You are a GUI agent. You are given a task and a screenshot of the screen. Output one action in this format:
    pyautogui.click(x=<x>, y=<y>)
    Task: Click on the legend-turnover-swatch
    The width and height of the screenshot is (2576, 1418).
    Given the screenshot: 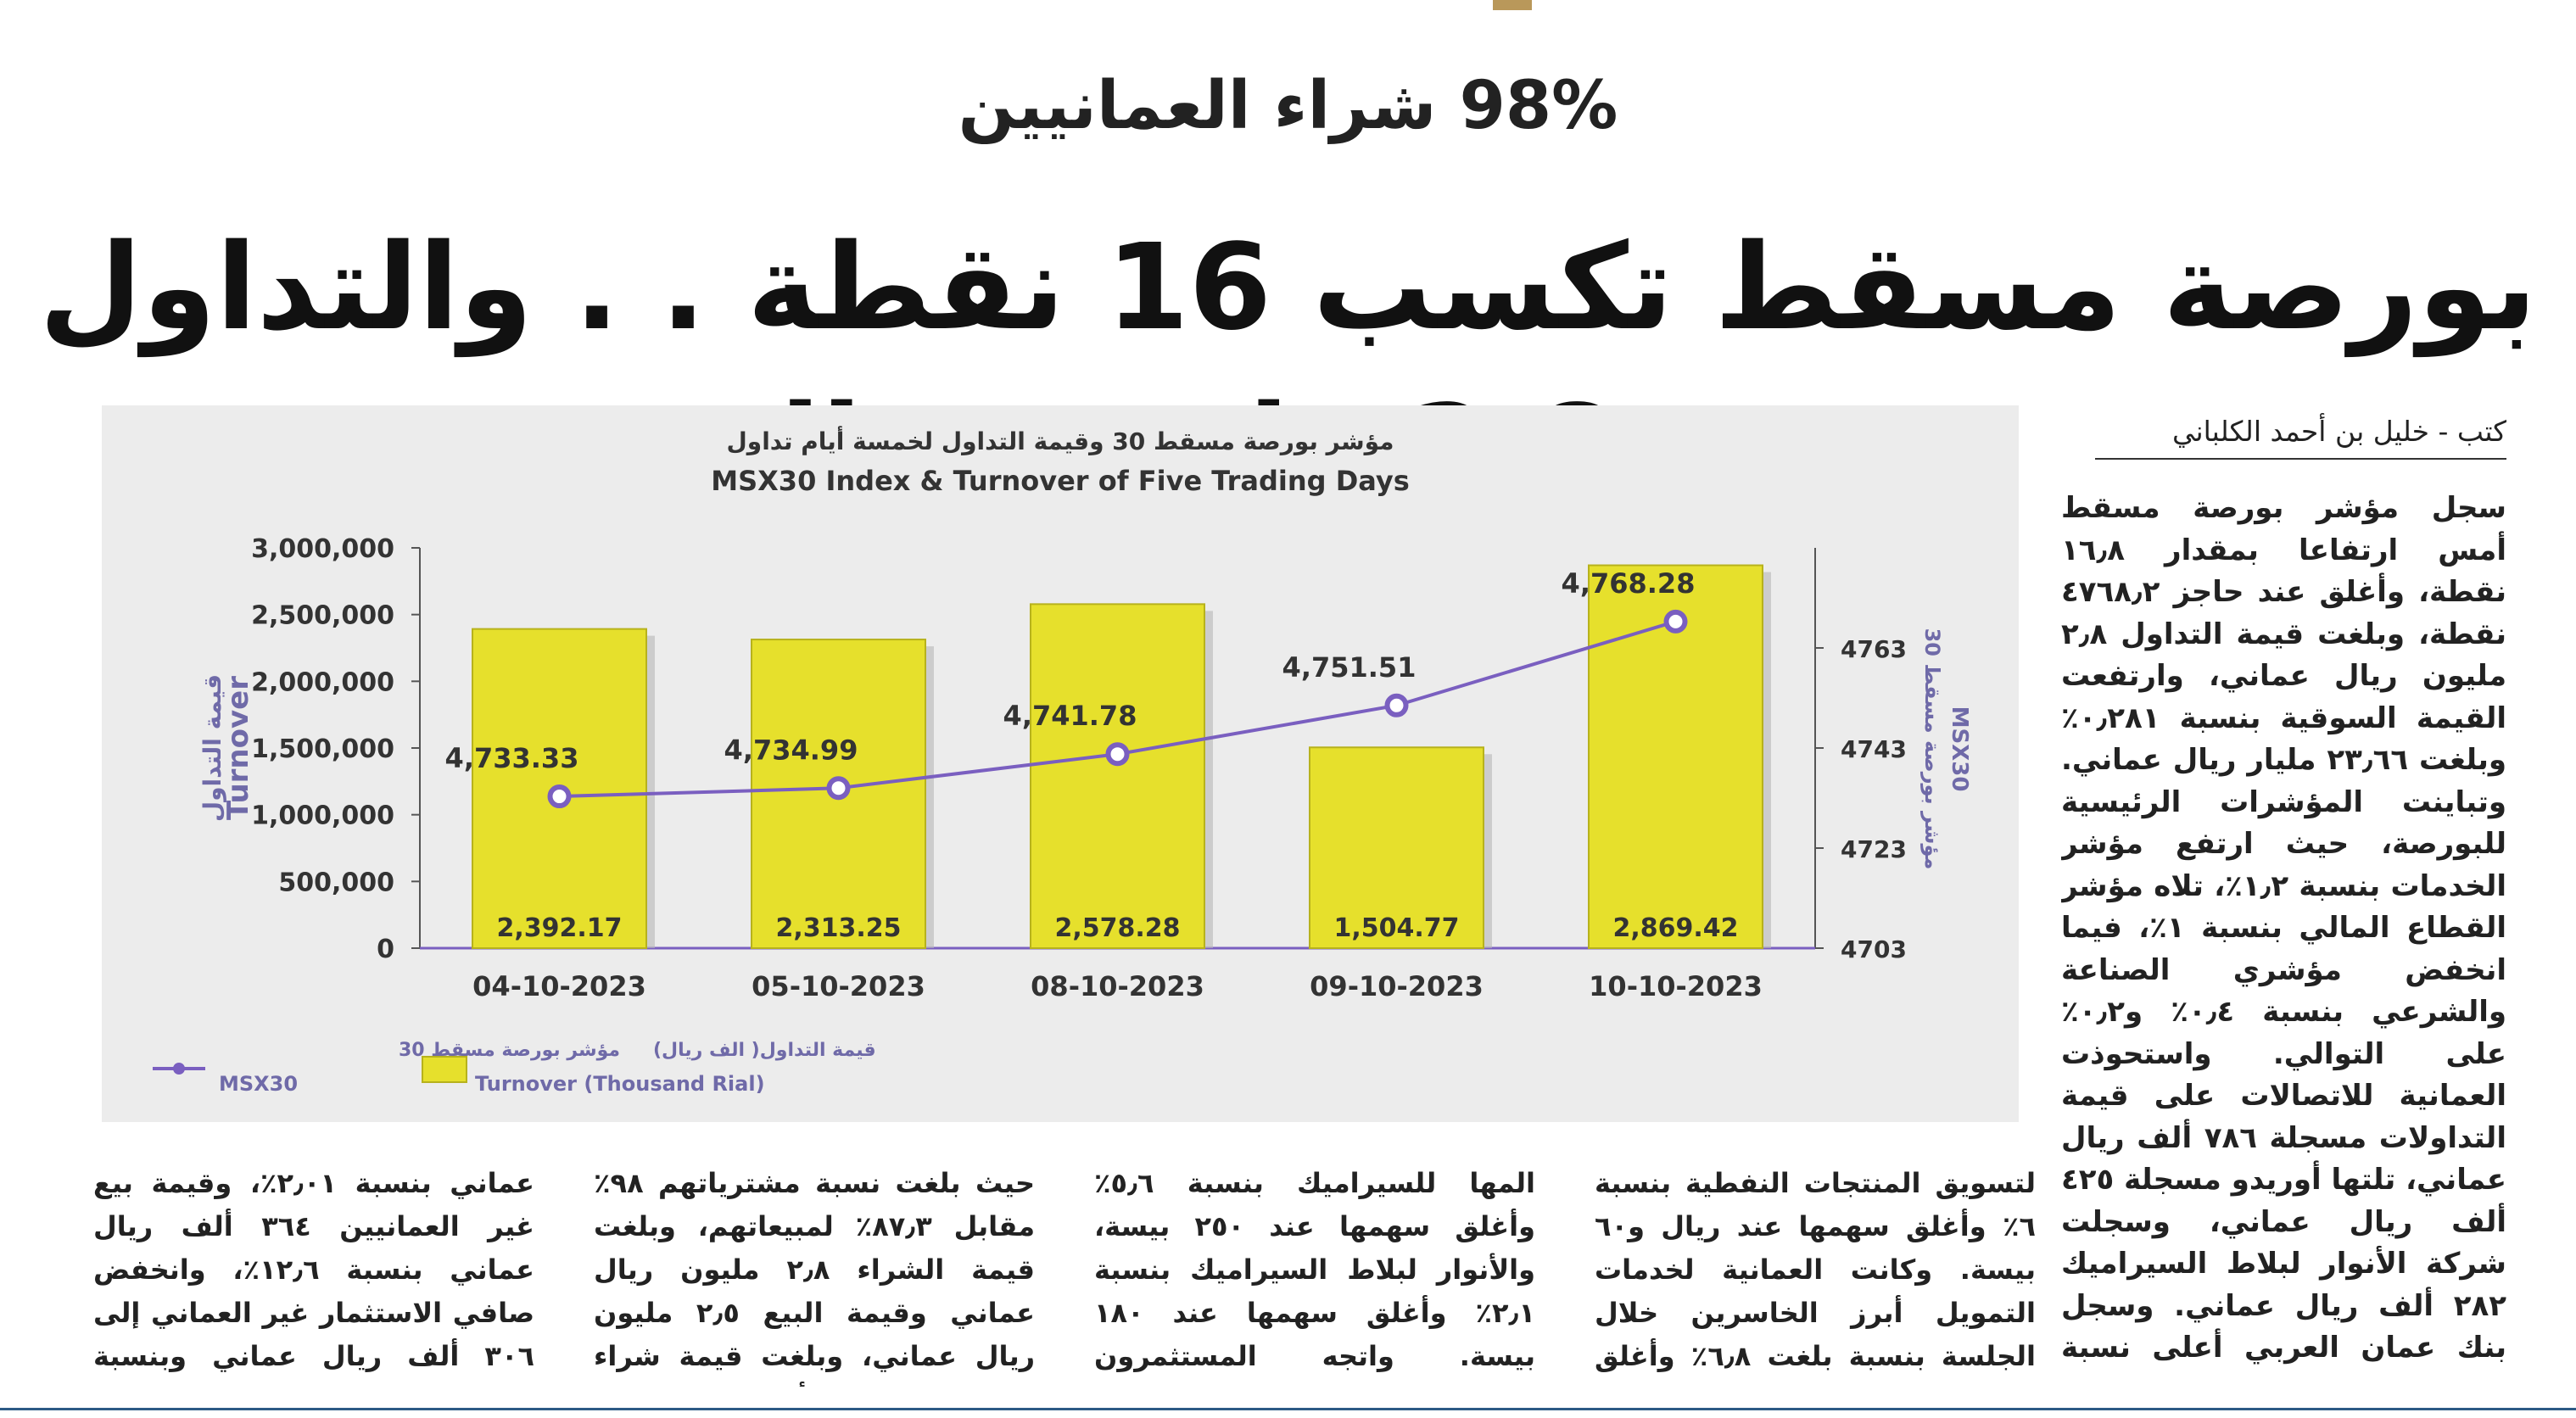 What is the action you would take?
    pyautogui.click(x=444, y=1069)
    